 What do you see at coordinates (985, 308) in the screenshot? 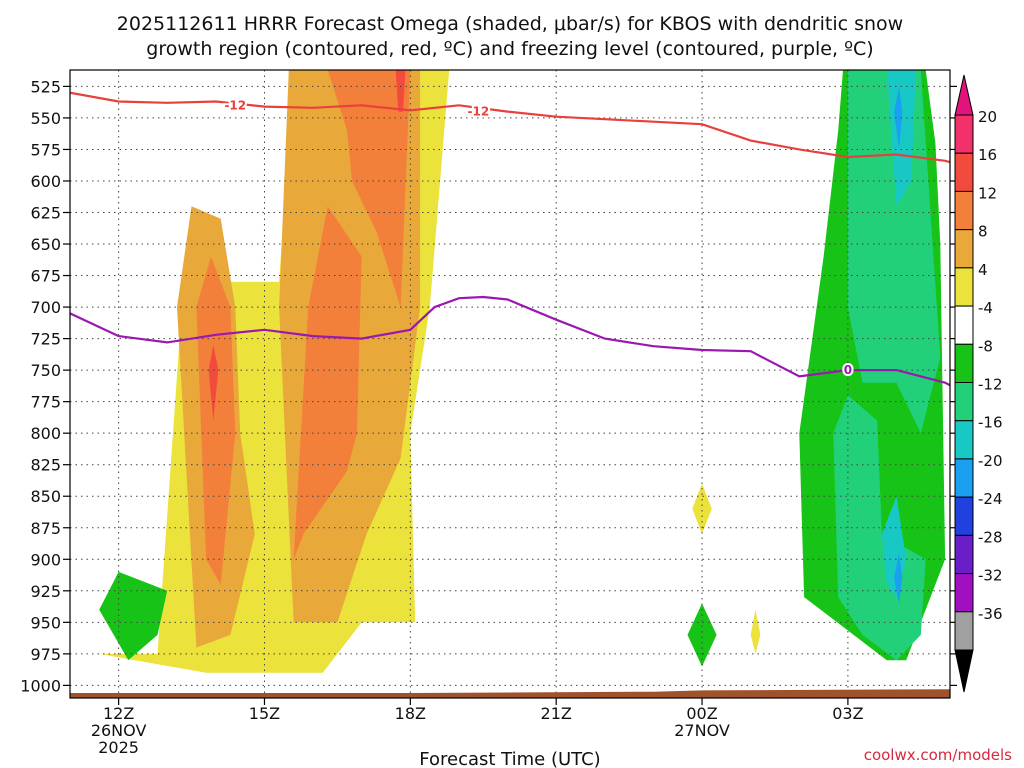
I see `colorbar-label-5: -4` at bounding box center [985, 308].